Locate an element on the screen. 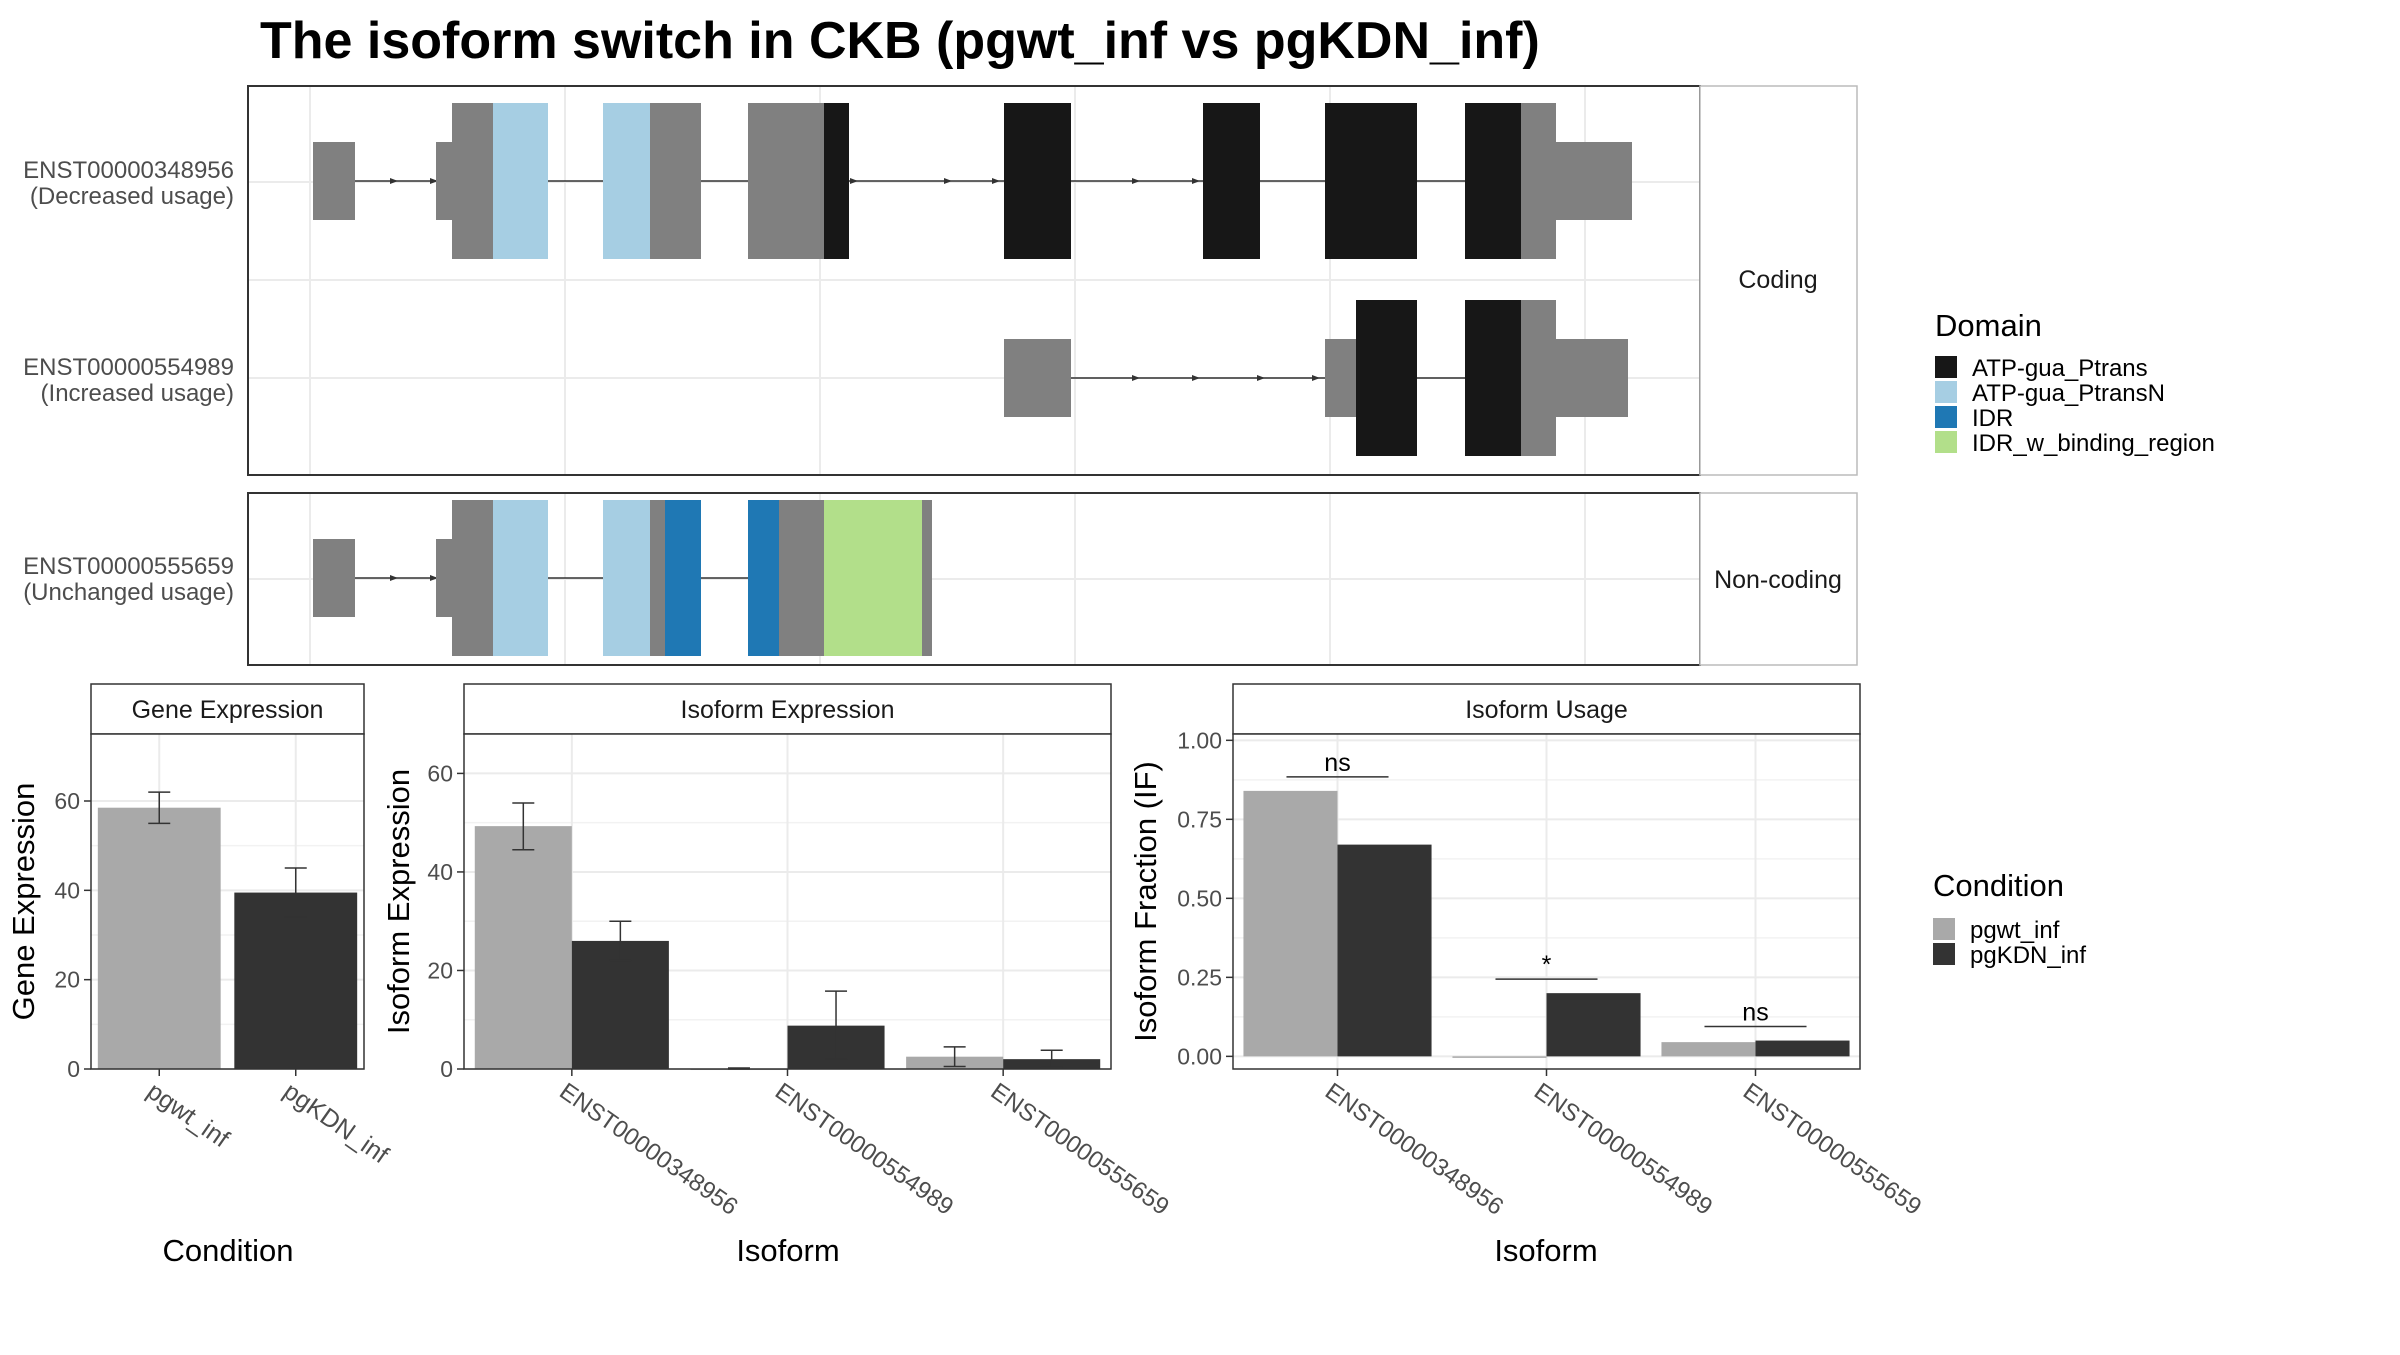 The height and width of the screenshot is (1355, 2400). y-axis-title: Isoform Fraction (IF) is located at coordinates (1145, 901).